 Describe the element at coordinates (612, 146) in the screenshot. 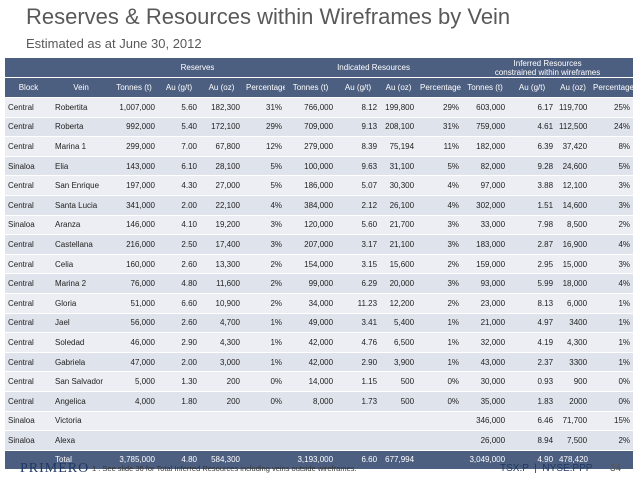

I see `cell: 8%` at that location.